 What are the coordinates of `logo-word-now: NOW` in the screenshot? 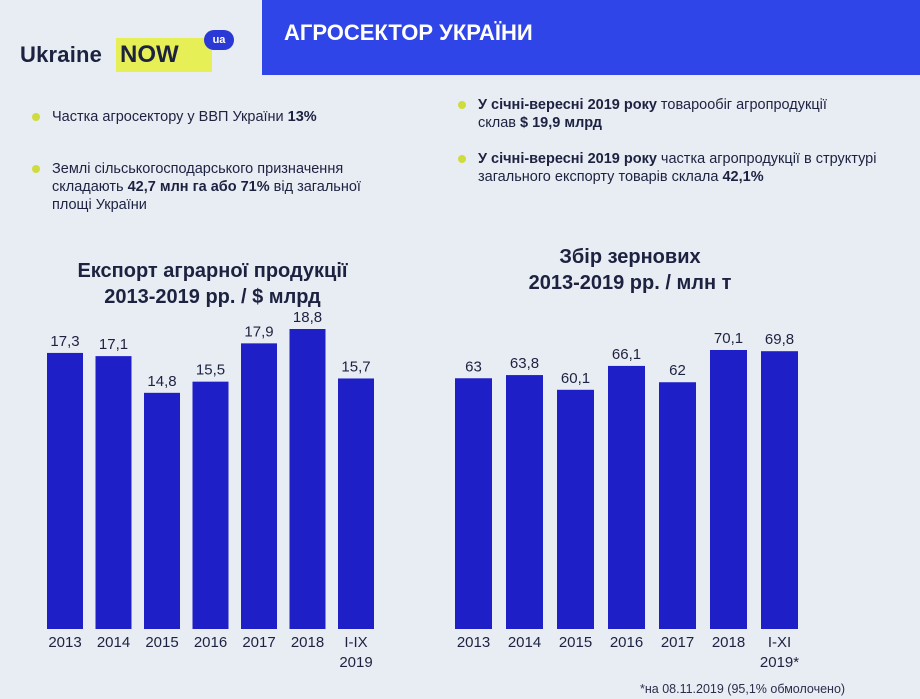 It's located at (149, 54).